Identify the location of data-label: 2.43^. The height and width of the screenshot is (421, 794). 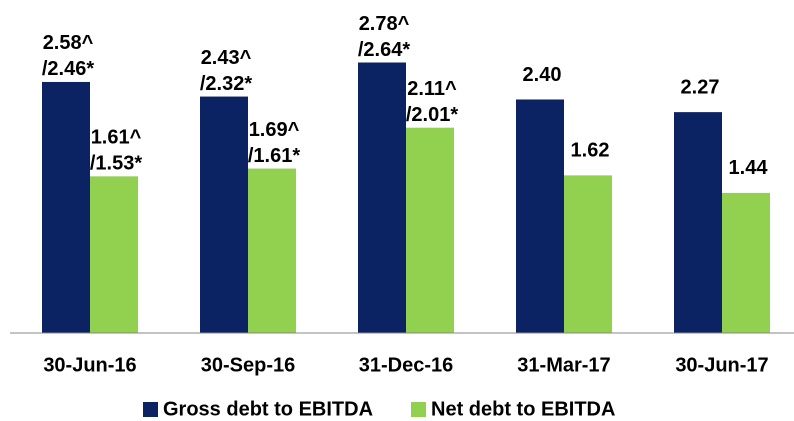
(226, 58).